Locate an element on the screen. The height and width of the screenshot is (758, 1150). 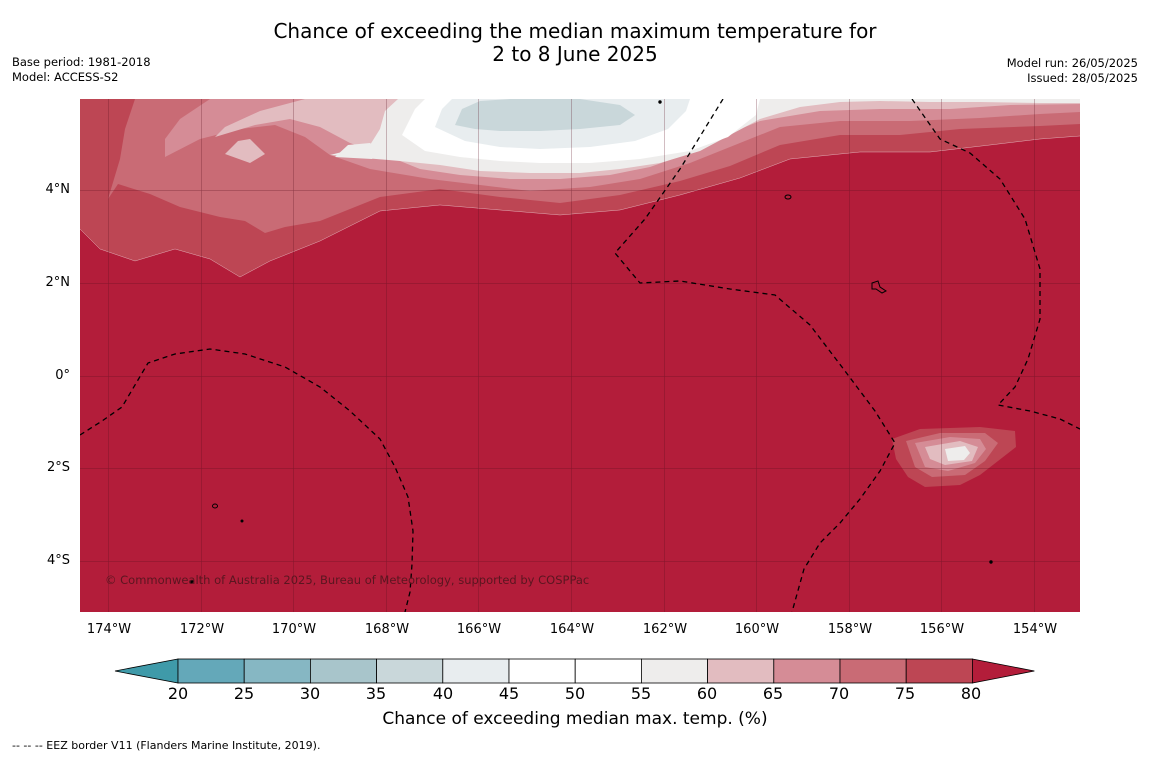
lon-label-170w: 170°W is located at coordinates (294, 629).